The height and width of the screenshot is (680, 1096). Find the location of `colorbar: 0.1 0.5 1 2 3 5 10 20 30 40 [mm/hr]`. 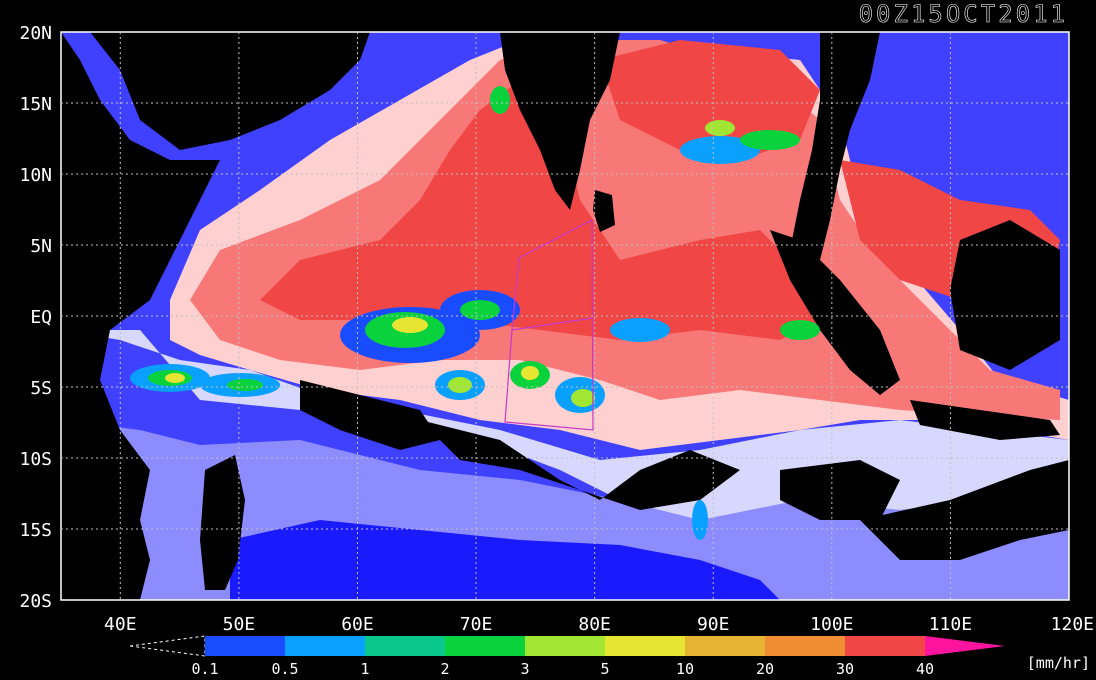

colorbar: 0.1 0.5 1 2 3 5 10 20 30 40 [mm/hr] is located at coordinates (609, 656).